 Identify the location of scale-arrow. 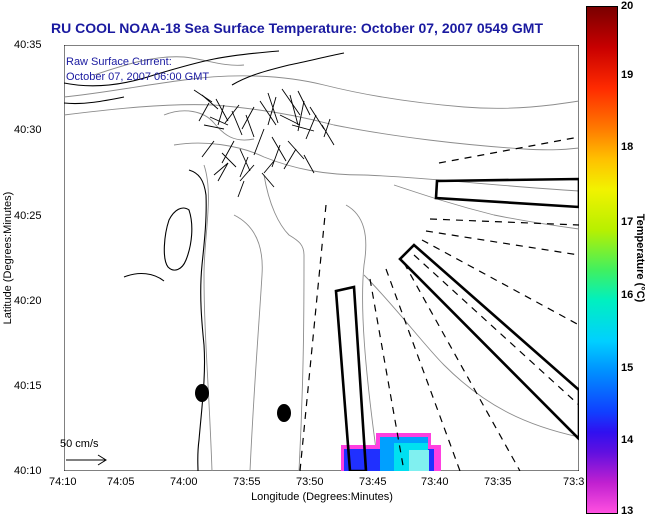
(86, 460).